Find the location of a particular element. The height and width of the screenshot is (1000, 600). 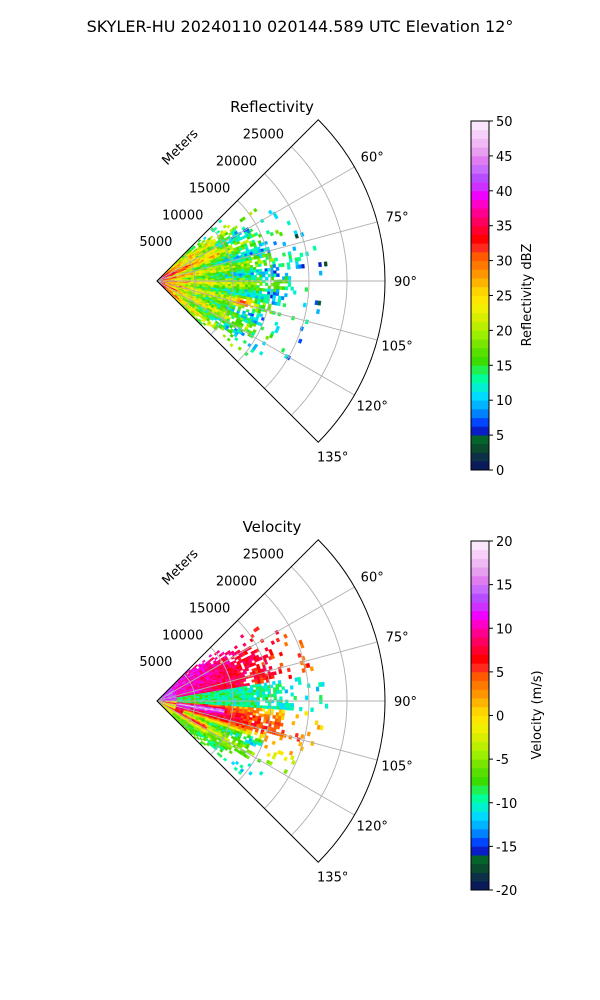

range-tick-label: 10000 is located at coordinates (182, 215).